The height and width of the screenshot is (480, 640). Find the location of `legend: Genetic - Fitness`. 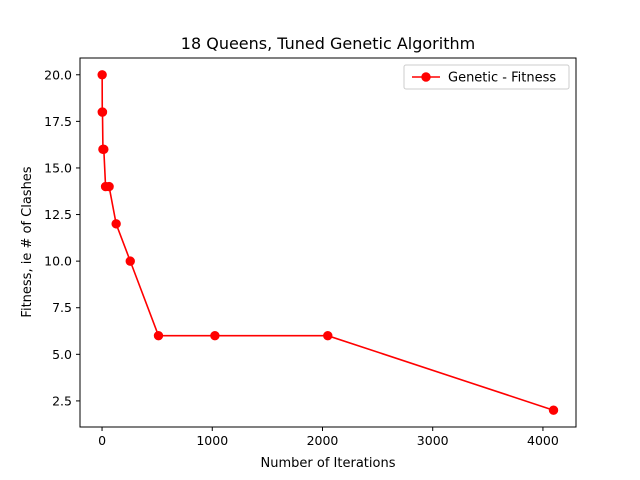

legend: Genetic - Fitness is located at coordinates (486, 77).